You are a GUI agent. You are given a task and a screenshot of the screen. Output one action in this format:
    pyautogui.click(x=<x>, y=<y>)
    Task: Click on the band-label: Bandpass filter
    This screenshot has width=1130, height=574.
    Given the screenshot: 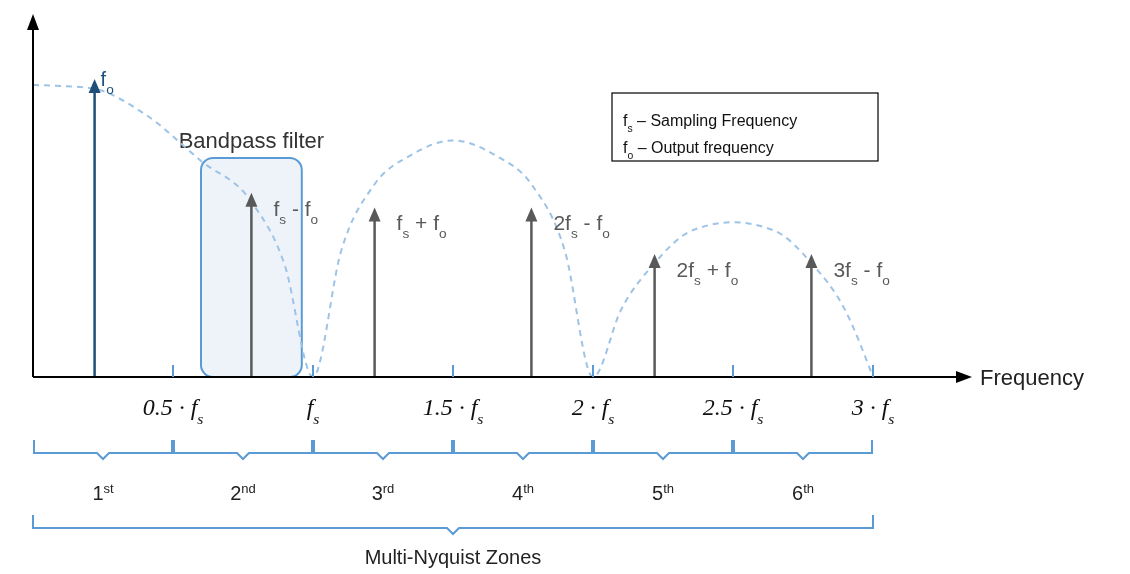 What is the action you would take?
    pyautogui.click(x=251, y=140)
    